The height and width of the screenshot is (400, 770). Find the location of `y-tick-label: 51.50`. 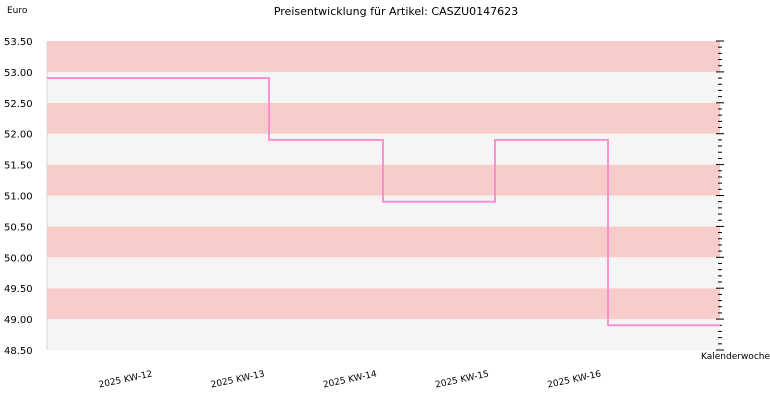

y-tick-label: 51.50 is located at coordinates (18, 166).